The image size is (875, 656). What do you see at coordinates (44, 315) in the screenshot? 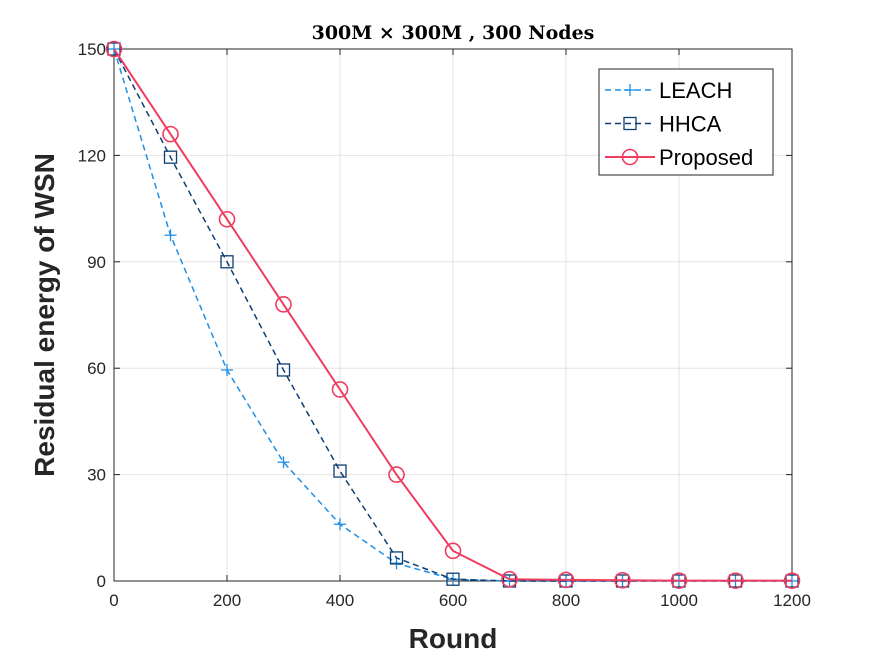
I see `y-axis-title: Residual energy of WSN` at bounding box center [44, 315].